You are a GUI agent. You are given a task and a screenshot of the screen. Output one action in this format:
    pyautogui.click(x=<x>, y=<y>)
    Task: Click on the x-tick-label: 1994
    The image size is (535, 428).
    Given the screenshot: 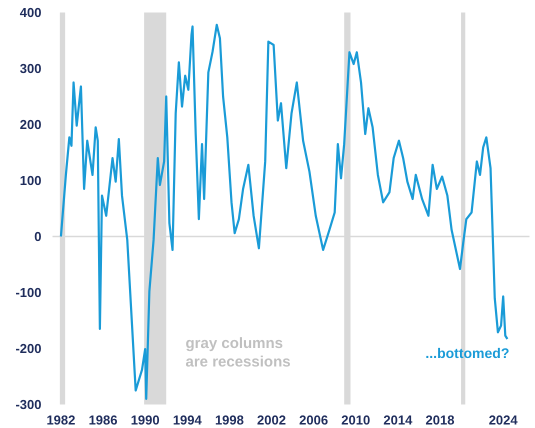 What is the action you would take?
    pyautogui.click(x=187, y=420)
    